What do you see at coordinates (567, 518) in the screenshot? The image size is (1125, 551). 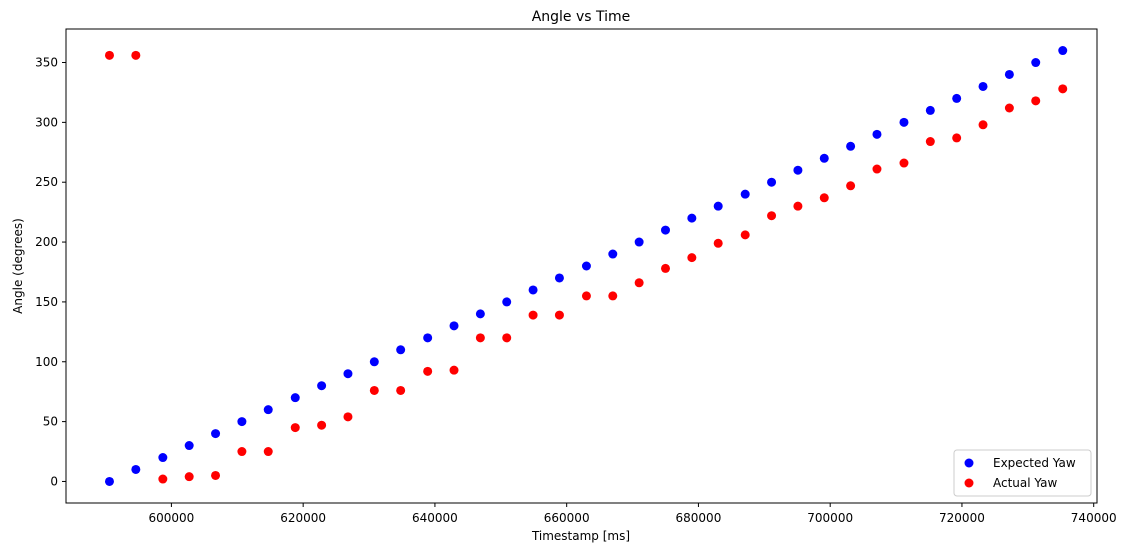 I see `x-tick-label: 660000` at bounding box center [567, 518].